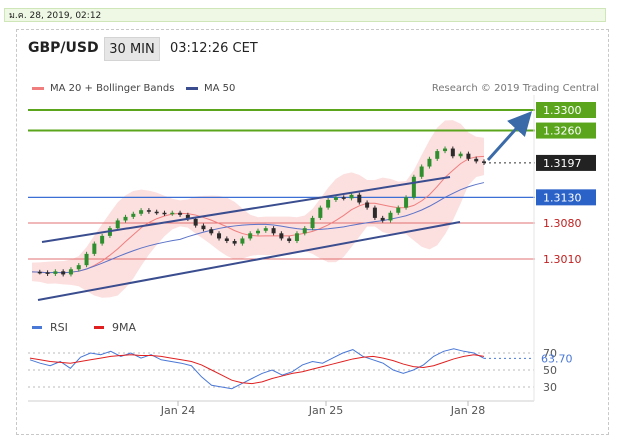  I want to click on projection-arrow, so click(509, 136).